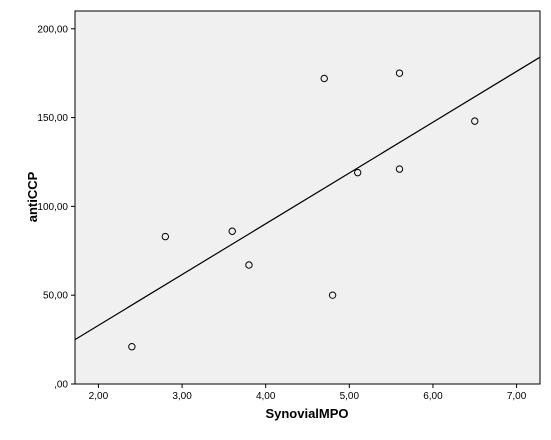  I want to click on x-tick-label: 4,00, so click(266, 396).